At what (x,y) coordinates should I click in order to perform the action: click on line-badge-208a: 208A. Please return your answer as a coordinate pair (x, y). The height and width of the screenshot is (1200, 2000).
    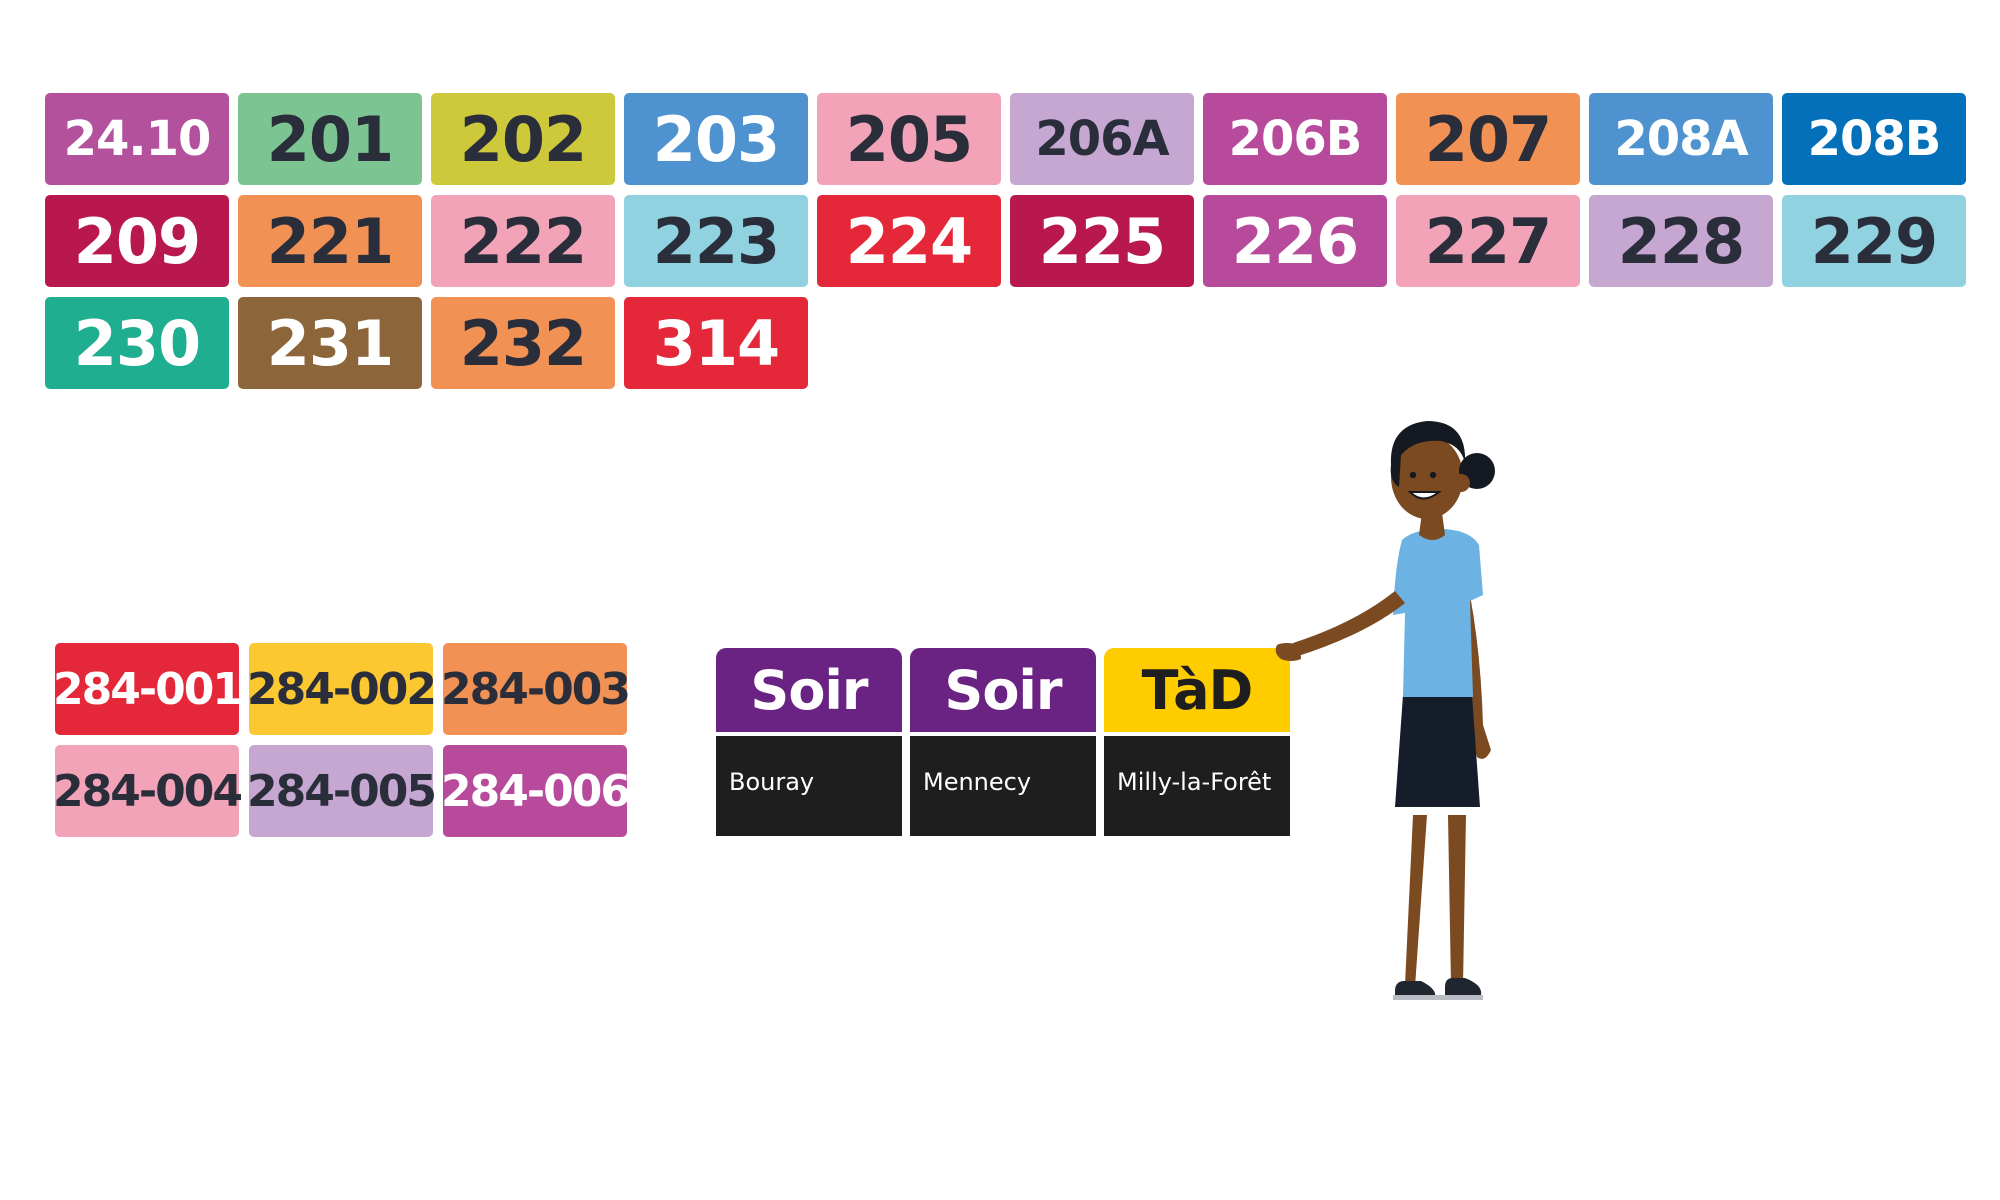
    Looking at the image, I should click on (1681, 139).